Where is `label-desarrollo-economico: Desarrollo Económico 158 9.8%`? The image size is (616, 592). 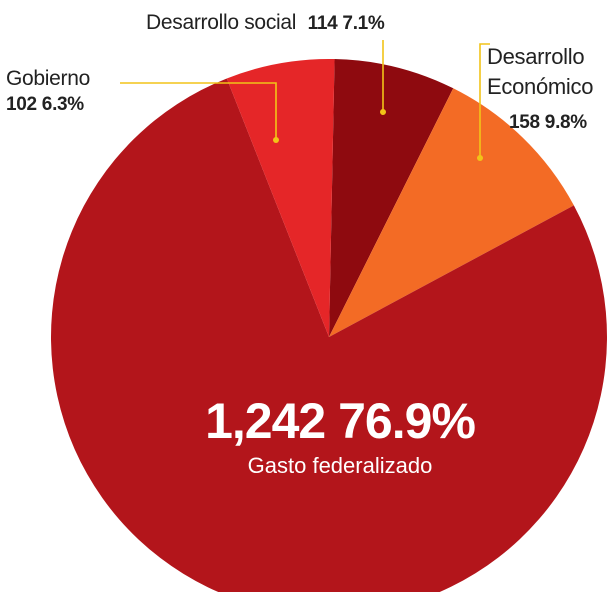
label-desarrollo-economico: Desarrollo Económico 158 9.8% is located at coordinates (540, 90).